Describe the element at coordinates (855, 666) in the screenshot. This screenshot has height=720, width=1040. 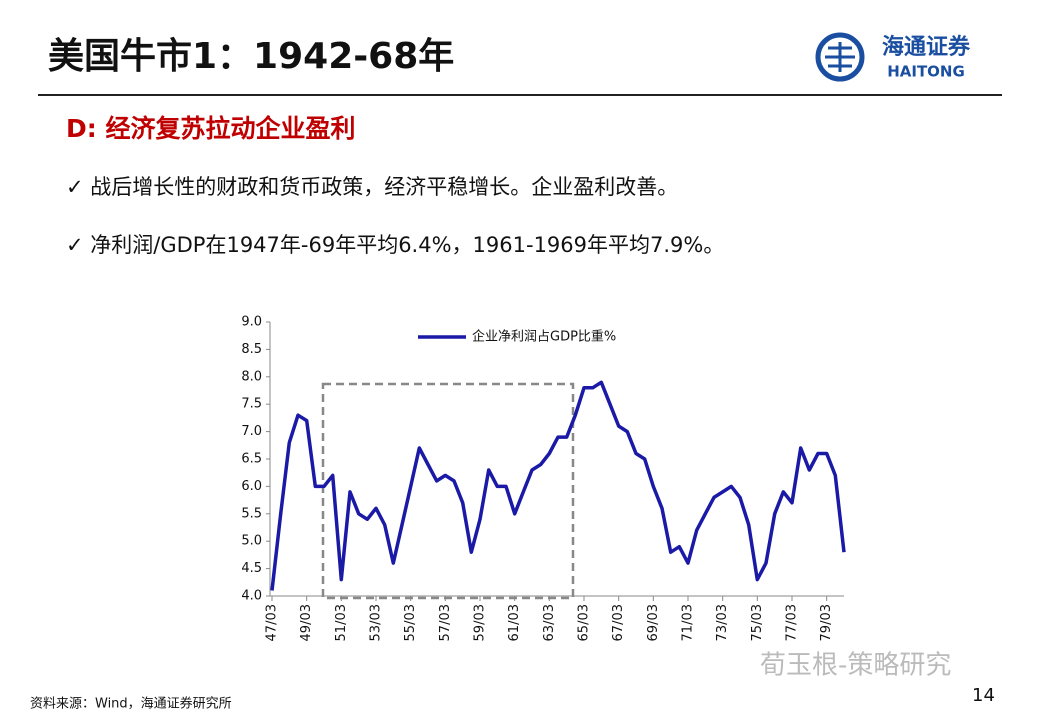
I see `watermark: 荀玉根-策略研究` at that location.